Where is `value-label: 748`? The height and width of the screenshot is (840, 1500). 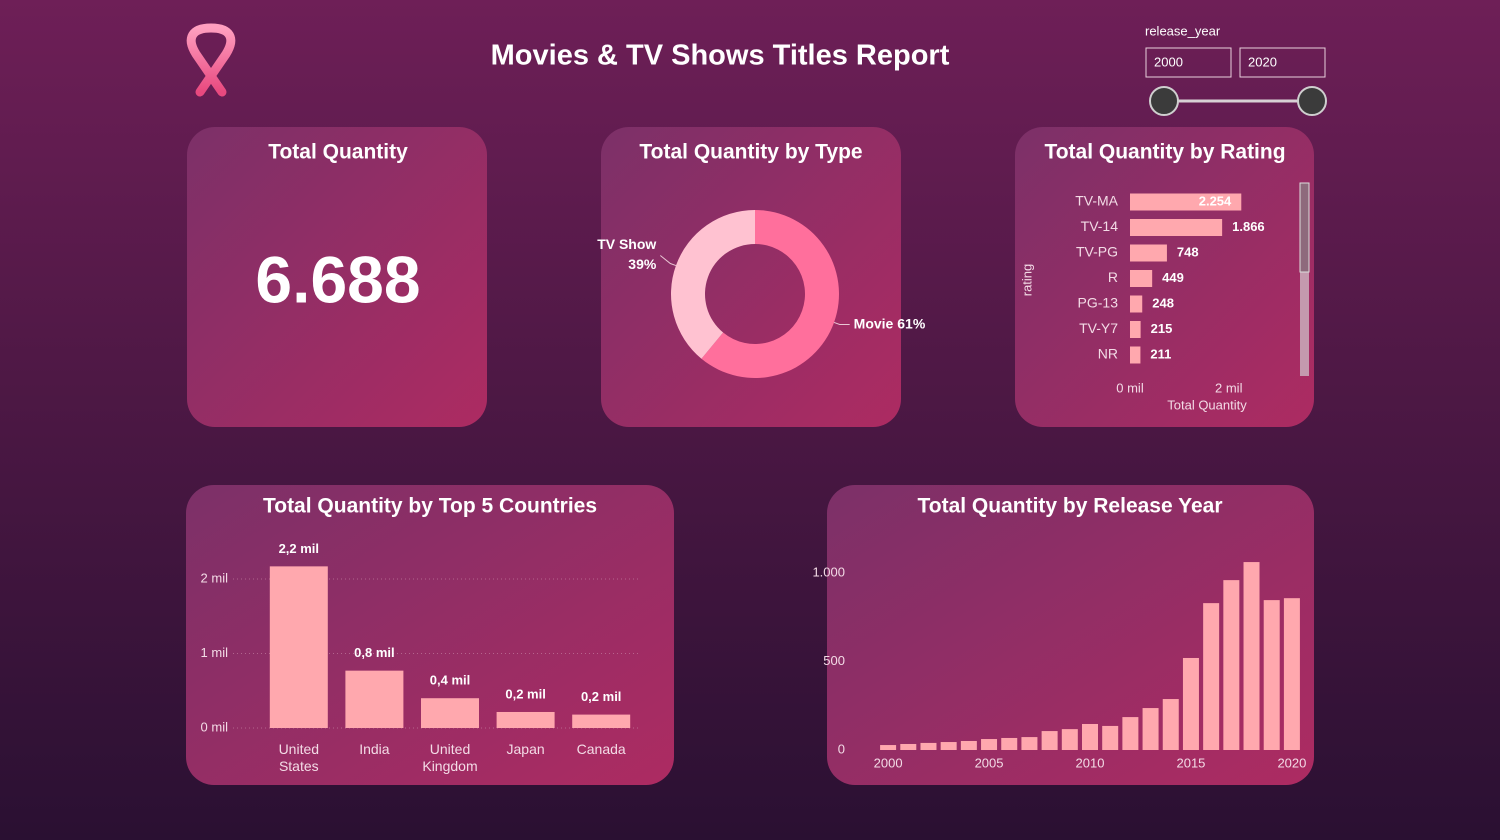 value-label: 748 is located at coordinates (1188, 251).